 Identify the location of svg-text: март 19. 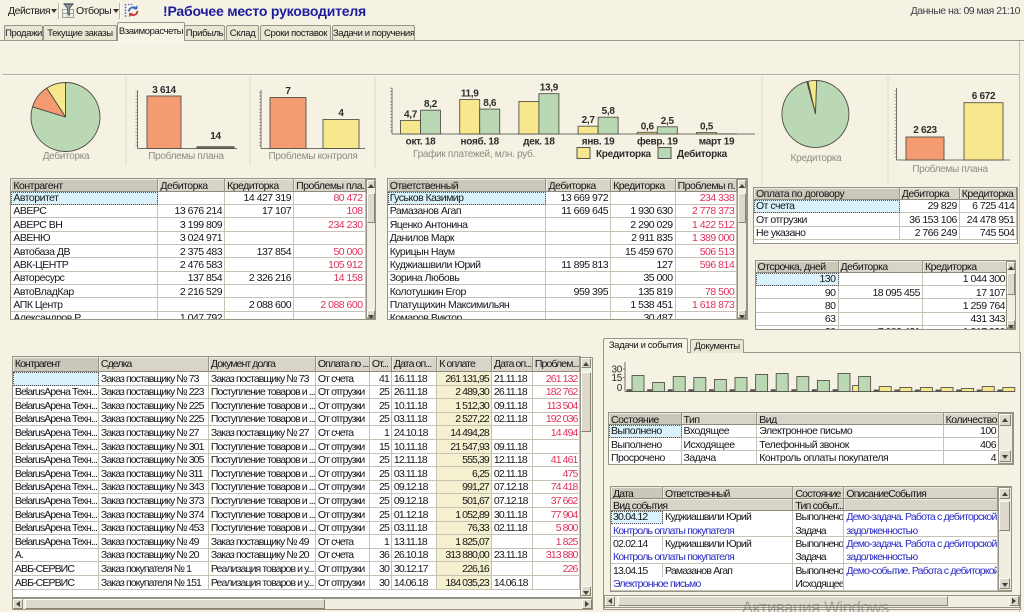
(717, 142).